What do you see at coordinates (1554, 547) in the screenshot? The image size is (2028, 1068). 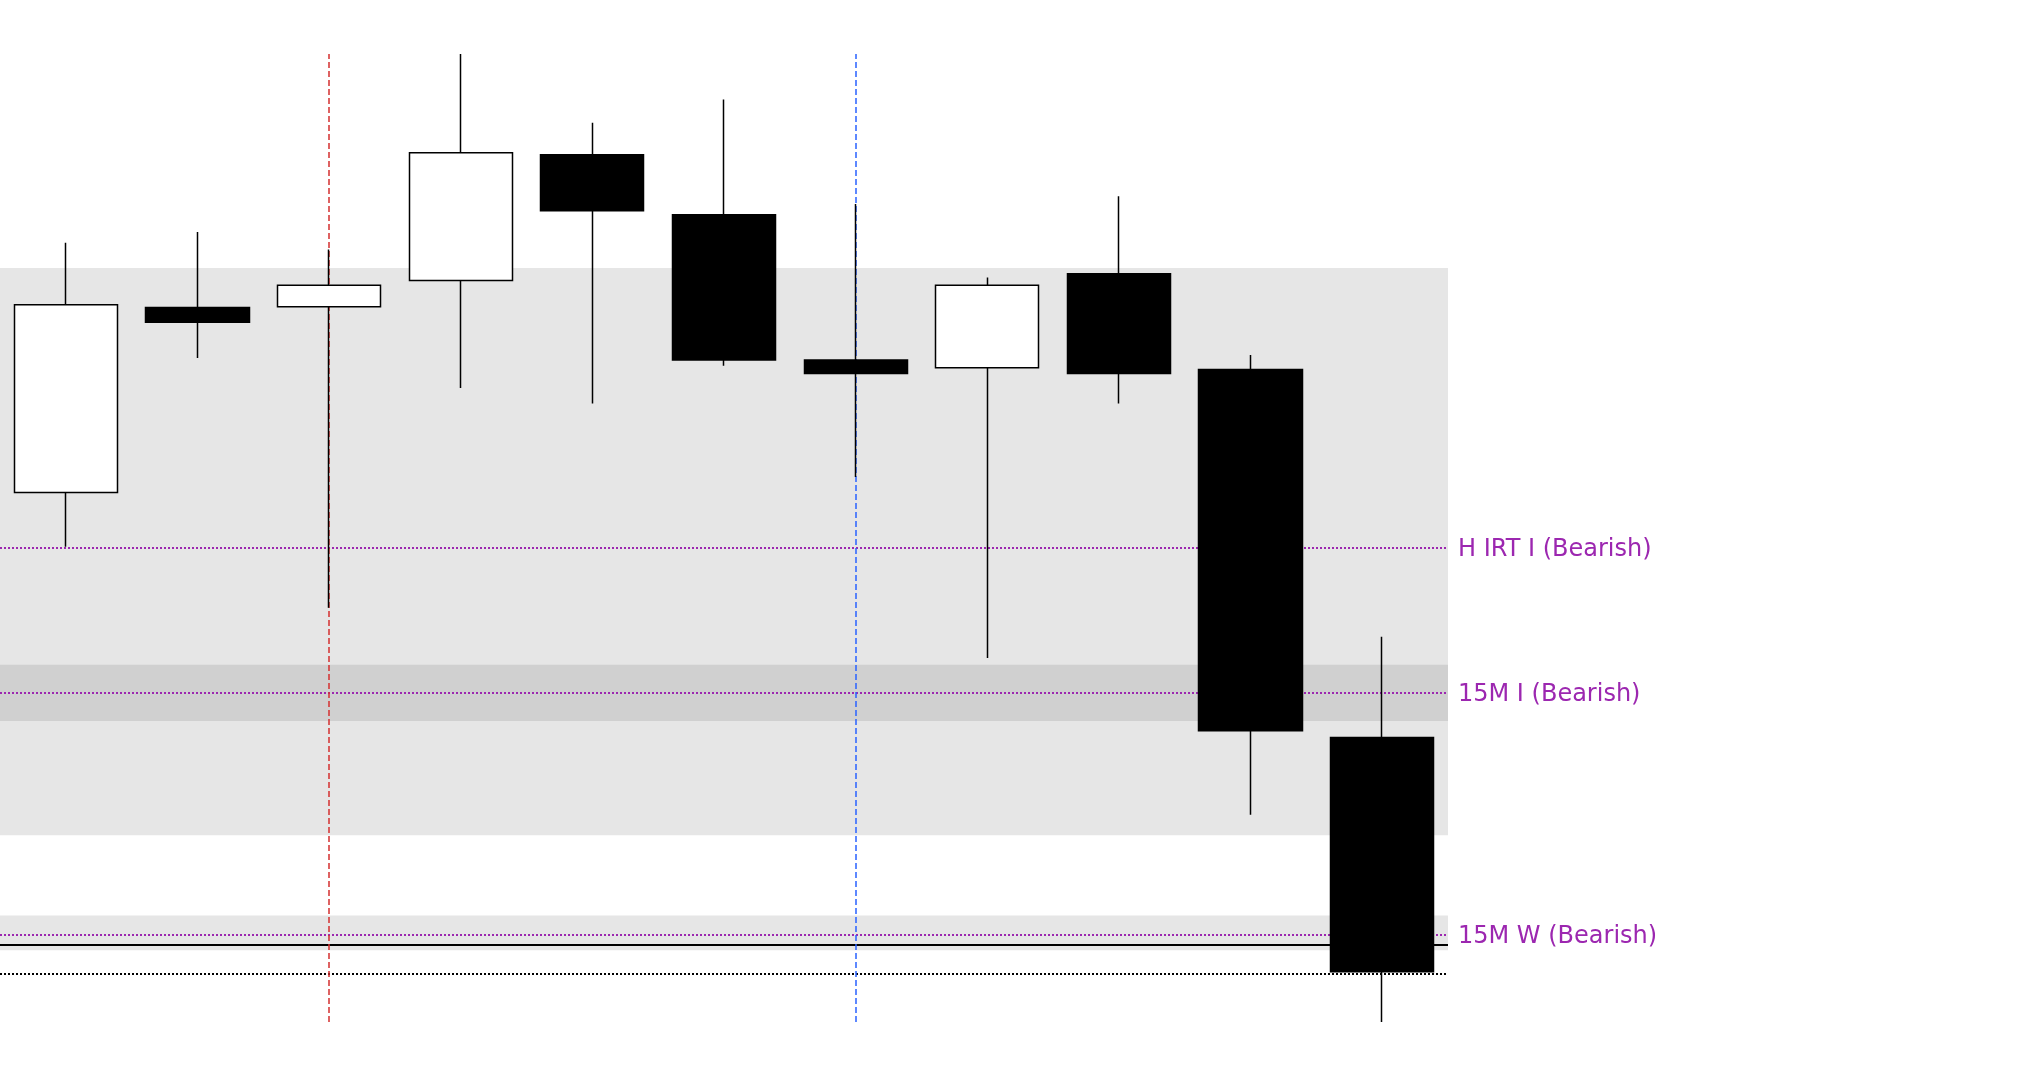 I see `ref-line-label: H IRT I (Bearish)` at bounding box center [1554, 547].